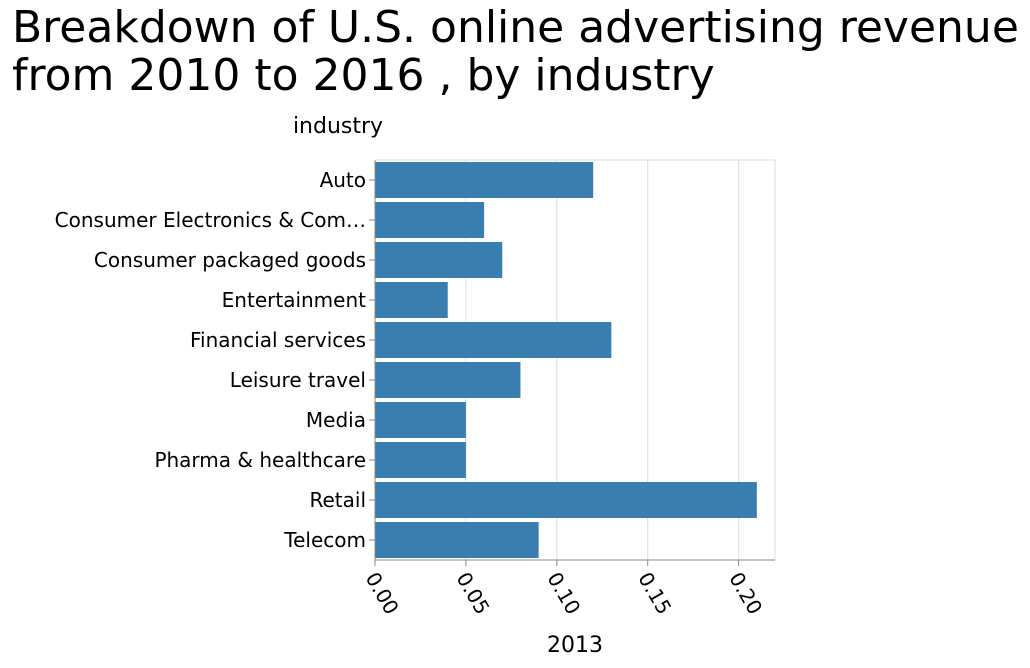 Image resolution: width=1030 pixels, height=668 pixels. Describe the element at coordinates (473, 593) in the screenshot. I see `x-tick-label: 0.05` at that location.